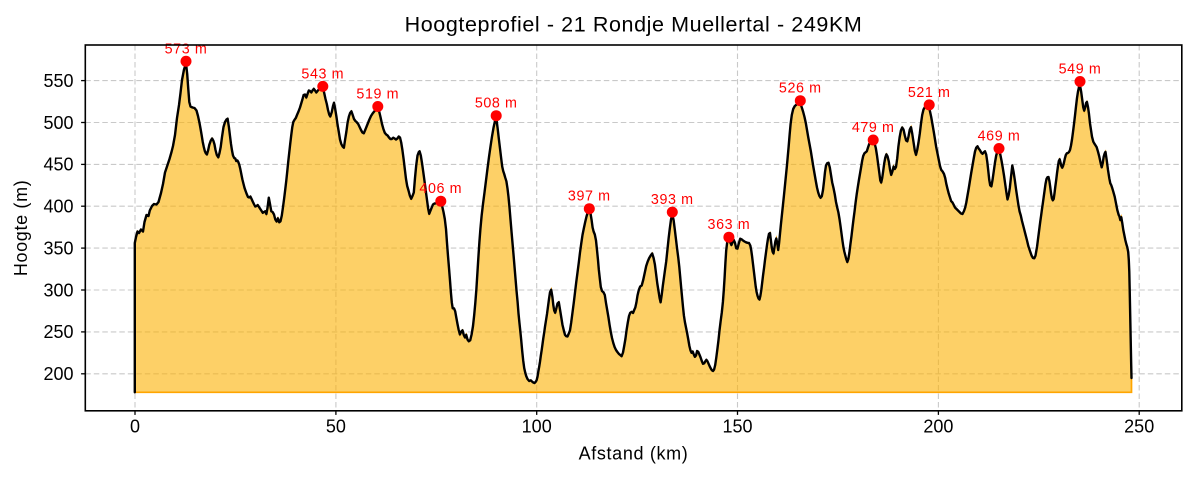  Describe the element at coordinates (440, 189) in the screenshot. I see `svg-text: 406 m` at that location.